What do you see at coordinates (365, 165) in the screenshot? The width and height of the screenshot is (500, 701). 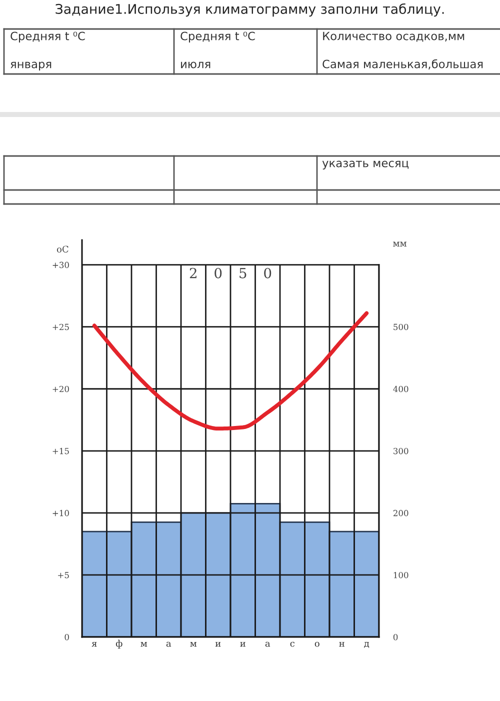 I see `text: указать месяц` at bounding box center [365, 165].